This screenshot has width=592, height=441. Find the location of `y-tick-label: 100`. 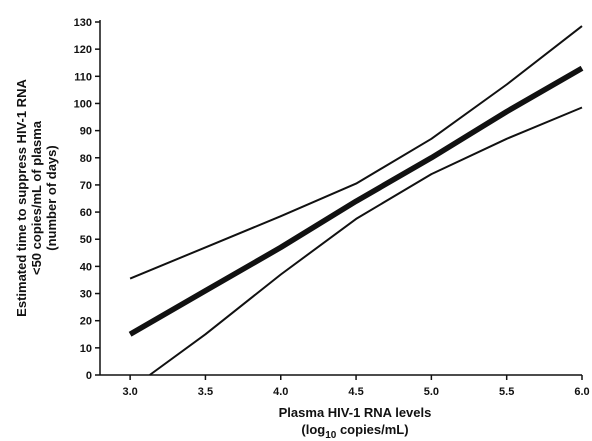

y-tick-label: 100 is located at coordinates (83, 104).